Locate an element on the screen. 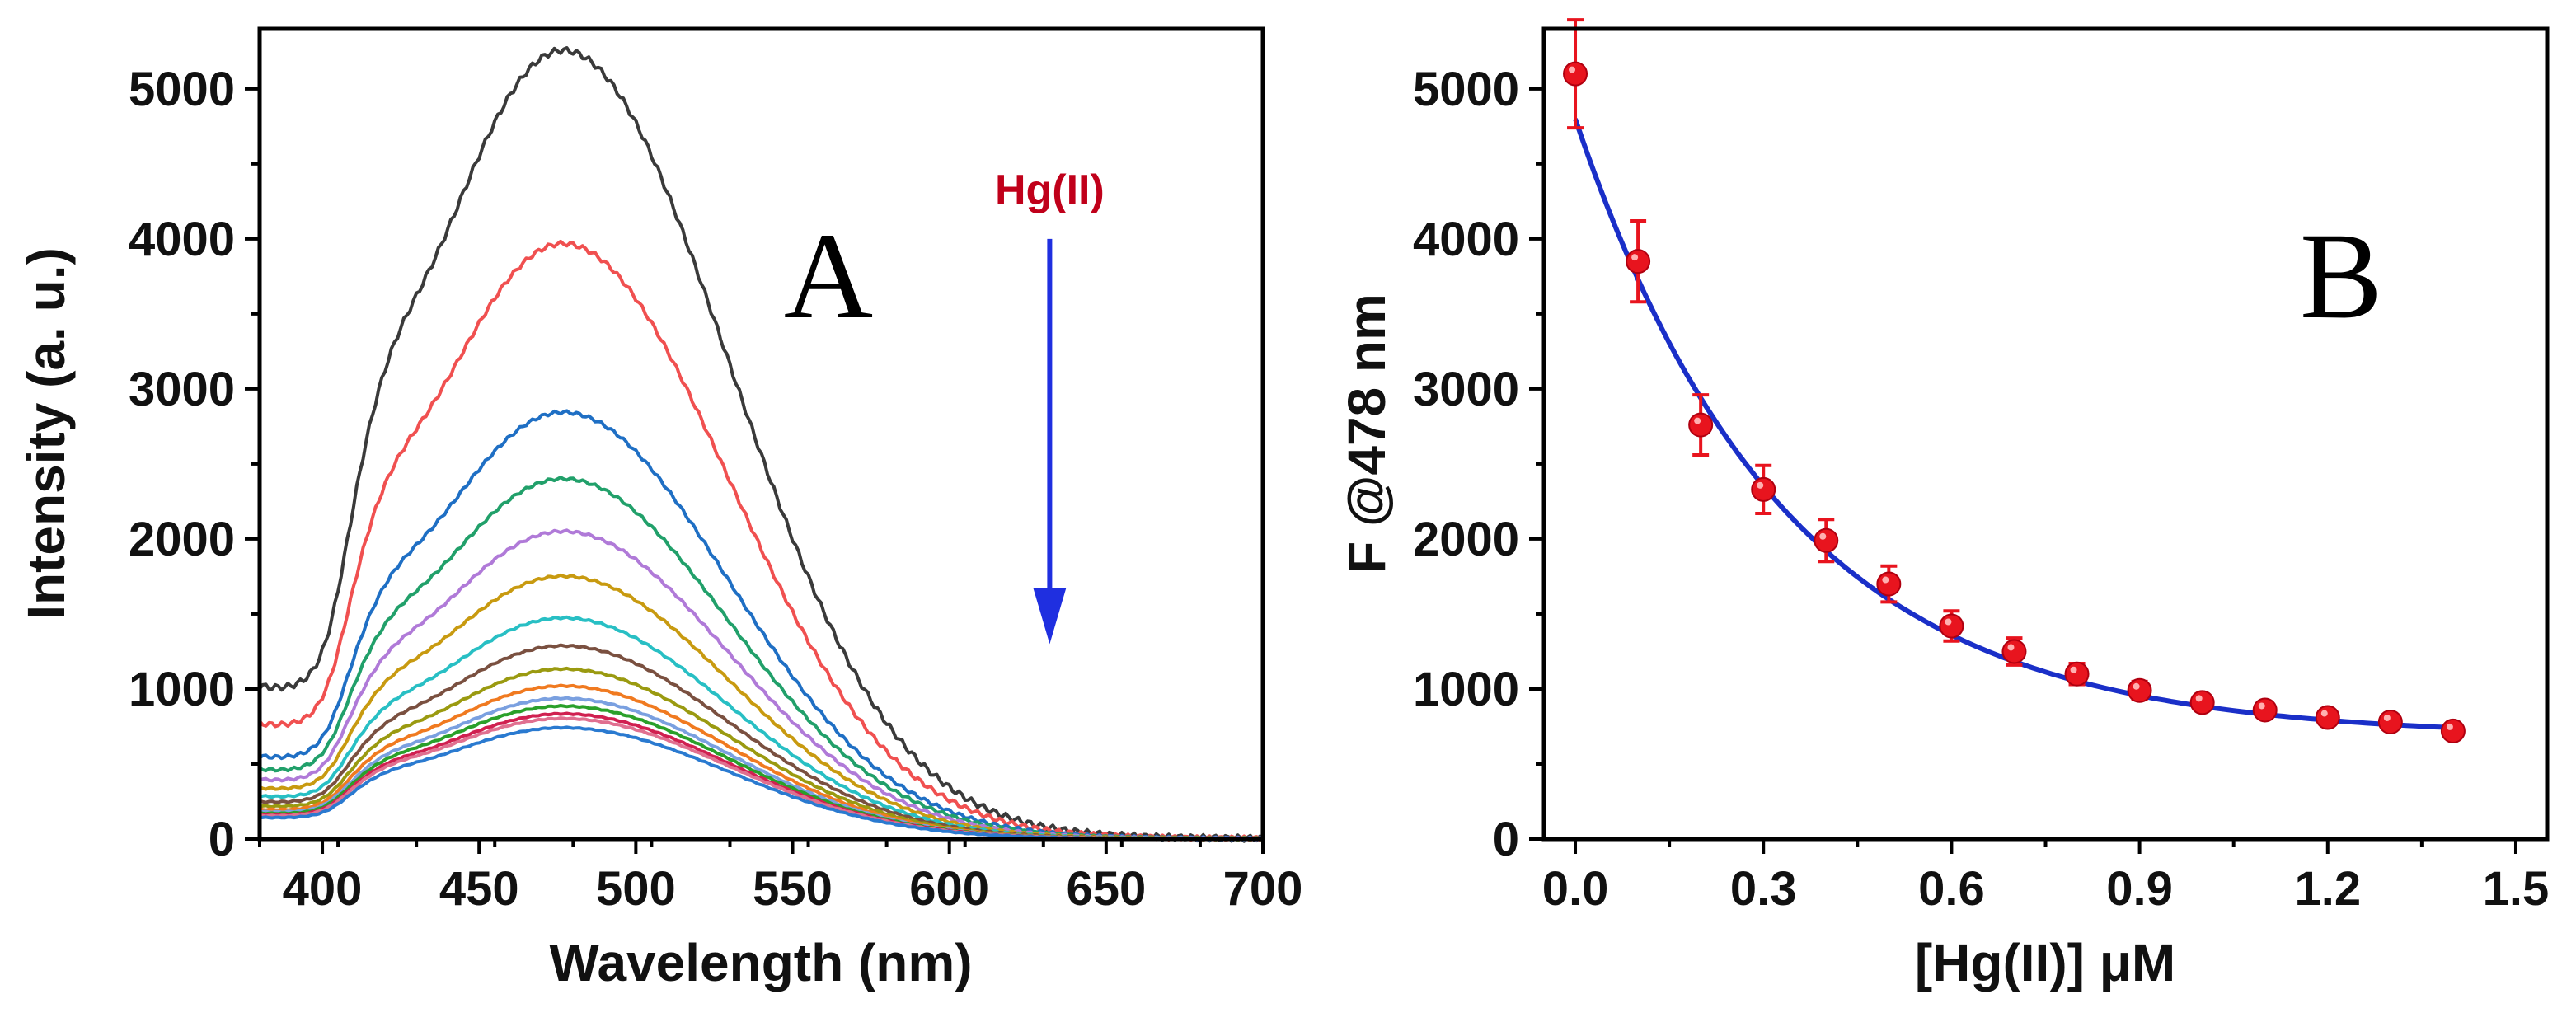 This screenshot has height=1022, width=2576. panel-a-x-tick-label: 550 is located at coordinates (793, 889).